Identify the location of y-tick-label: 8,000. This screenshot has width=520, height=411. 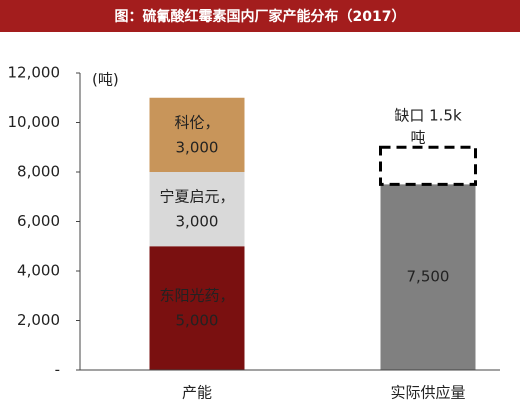
(38, 172).